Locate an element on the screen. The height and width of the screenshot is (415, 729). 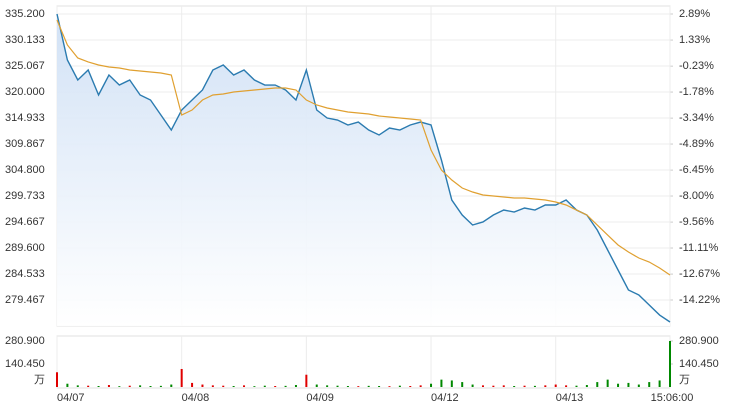
y-tick-label: 279.467 is located at coordinates (25, 300).